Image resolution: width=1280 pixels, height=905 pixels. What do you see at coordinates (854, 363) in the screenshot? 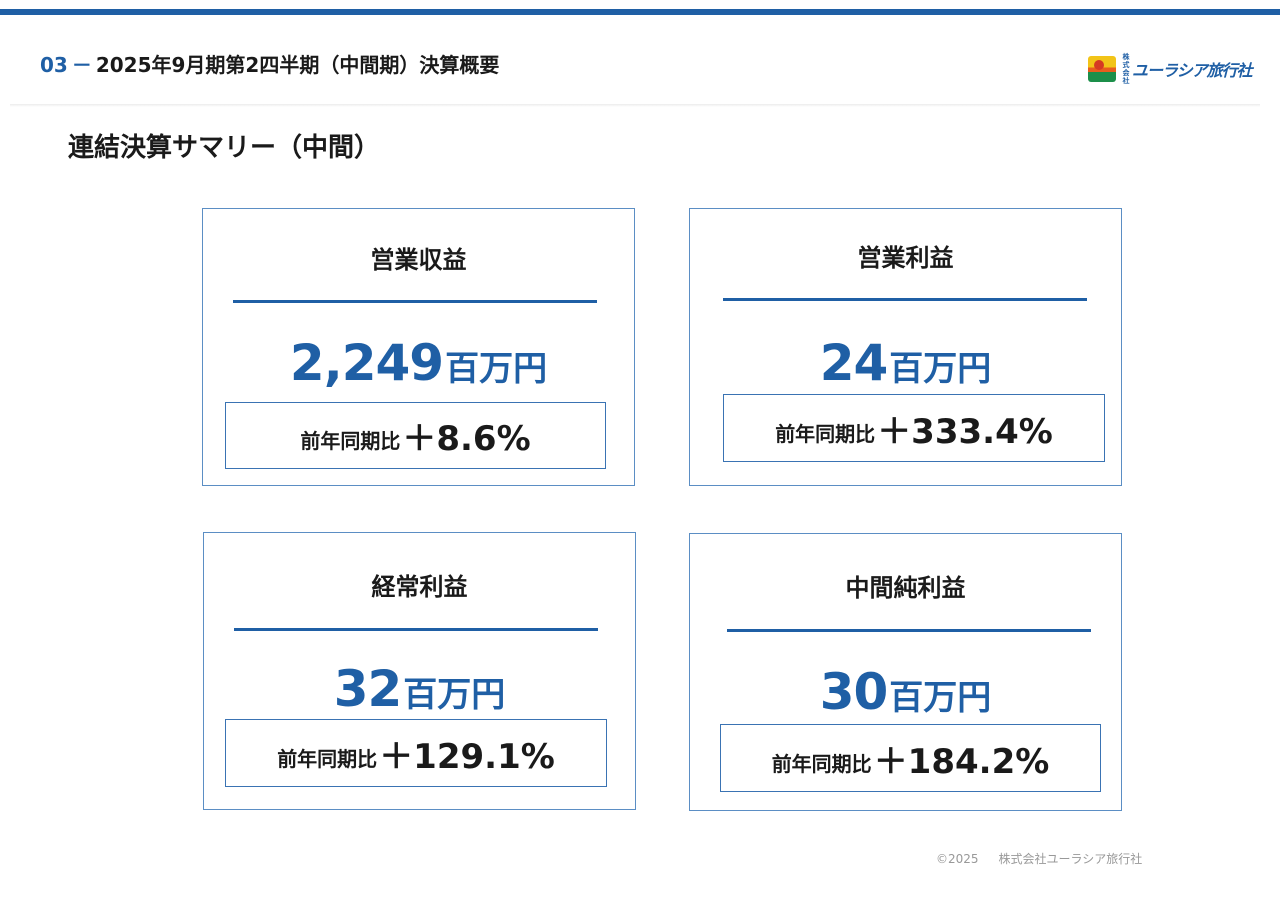
I see `value-number: 24` at bounding box center [854, 363].